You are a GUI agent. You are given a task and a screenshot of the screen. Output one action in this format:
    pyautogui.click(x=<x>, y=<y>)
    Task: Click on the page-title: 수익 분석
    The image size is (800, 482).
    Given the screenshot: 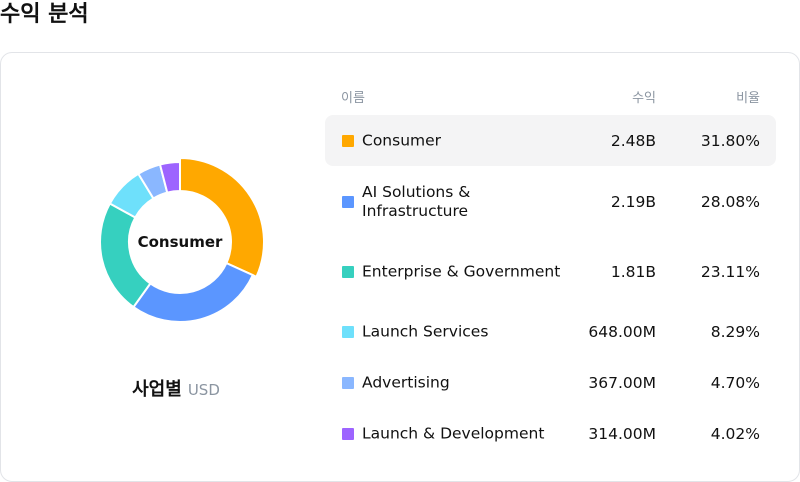 What is the action you would take?
    pyautogui.click(x=44, y=14)
    